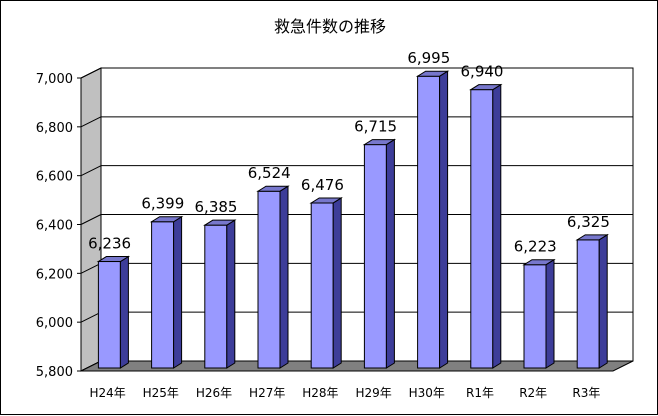 This screenshot has height=416, width=658. I want to click on y-axis-ticks: 5,800 6,000 6,200 6,400 6,600 6,800 7,000, so click(58, 226).